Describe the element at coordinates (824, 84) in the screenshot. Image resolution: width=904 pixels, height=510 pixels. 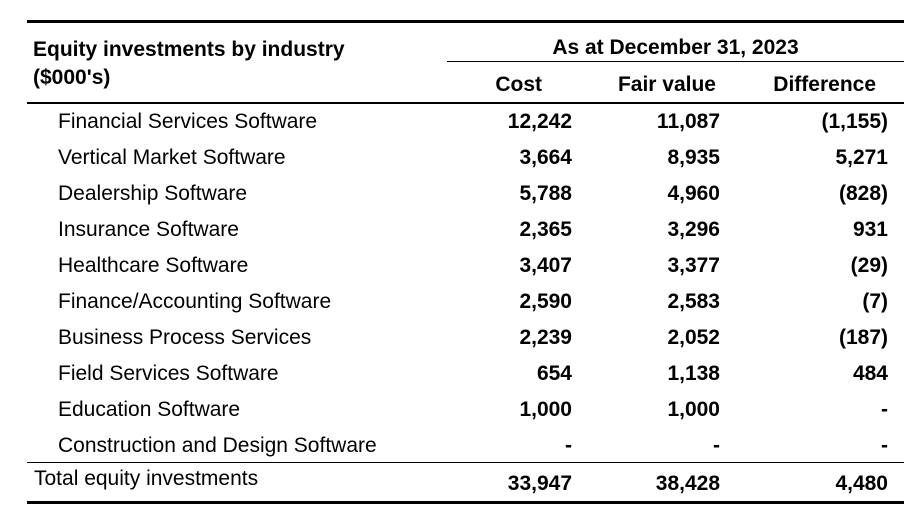
I see `difference-header: Difference` at that location.